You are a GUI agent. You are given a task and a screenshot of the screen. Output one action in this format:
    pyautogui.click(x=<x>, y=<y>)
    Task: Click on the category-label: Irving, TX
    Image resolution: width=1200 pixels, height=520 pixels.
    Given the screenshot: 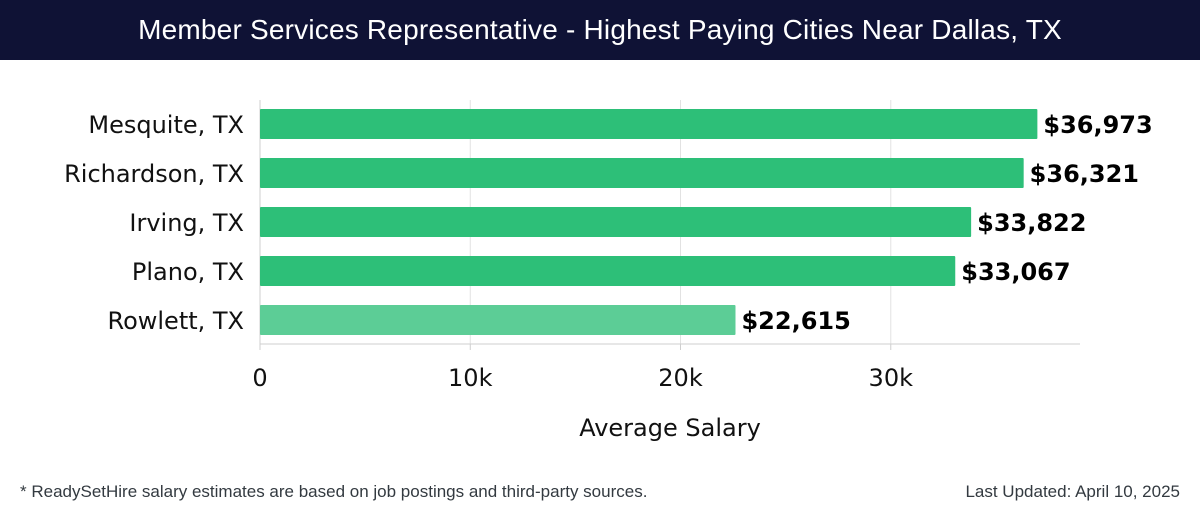 What is the action you would take?
    pyautogui.click(x=186, y=223)
    